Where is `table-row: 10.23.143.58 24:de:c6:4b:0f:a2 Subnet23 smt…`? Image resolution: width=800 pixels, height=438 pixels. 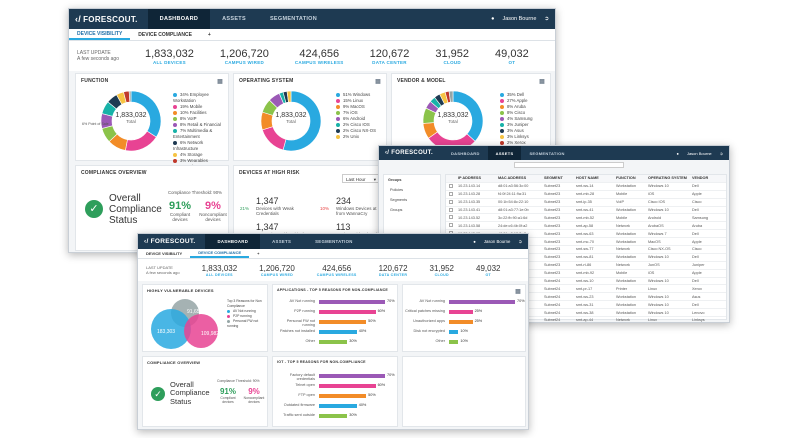
table-row: 10.23.143.58 24:de:c6:4b:0f:a2 Subnet23 smt… is located at coordinates (586, 226).